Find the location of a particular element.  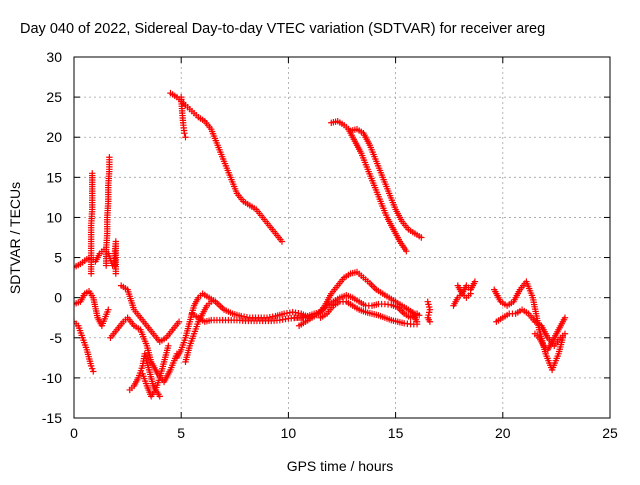

series-spike-a is located at coordinates (91, 223).